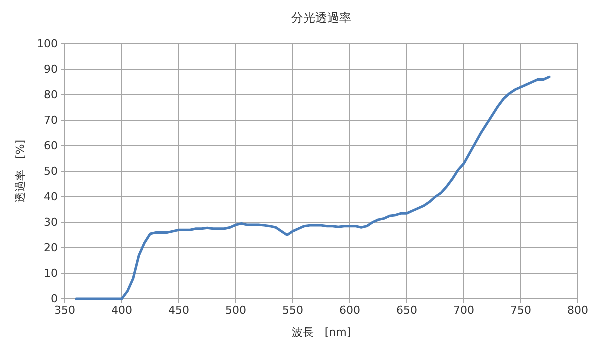  I want to click on x-tick-label: 500, so click(236, 310).